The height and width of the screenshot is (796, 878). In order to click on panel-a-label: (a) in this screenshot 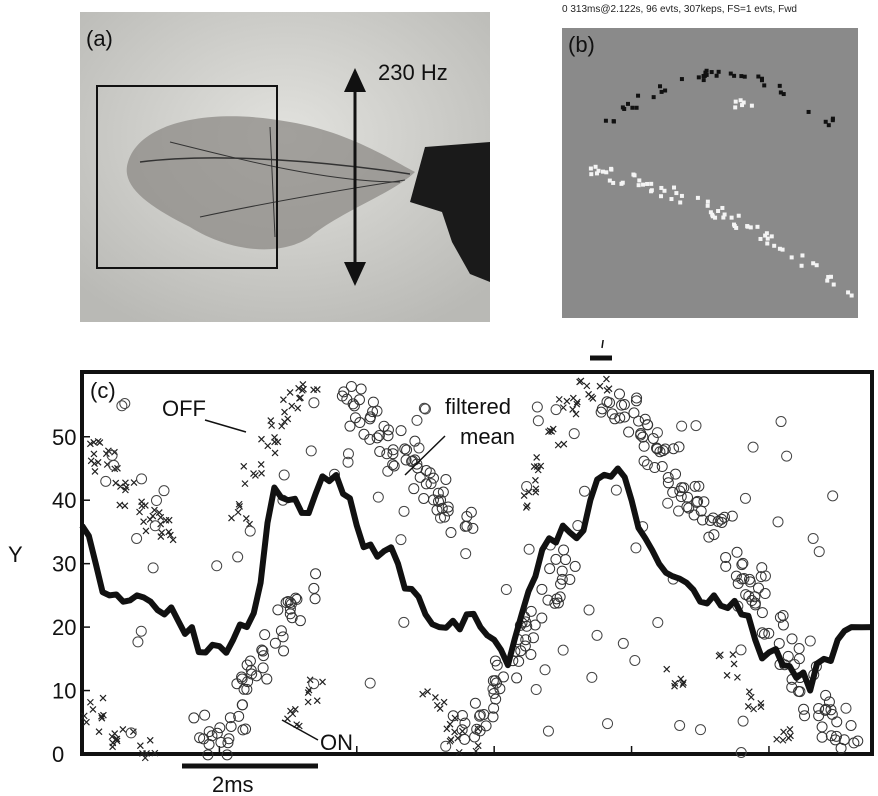, I will do `click(99, 38)`.